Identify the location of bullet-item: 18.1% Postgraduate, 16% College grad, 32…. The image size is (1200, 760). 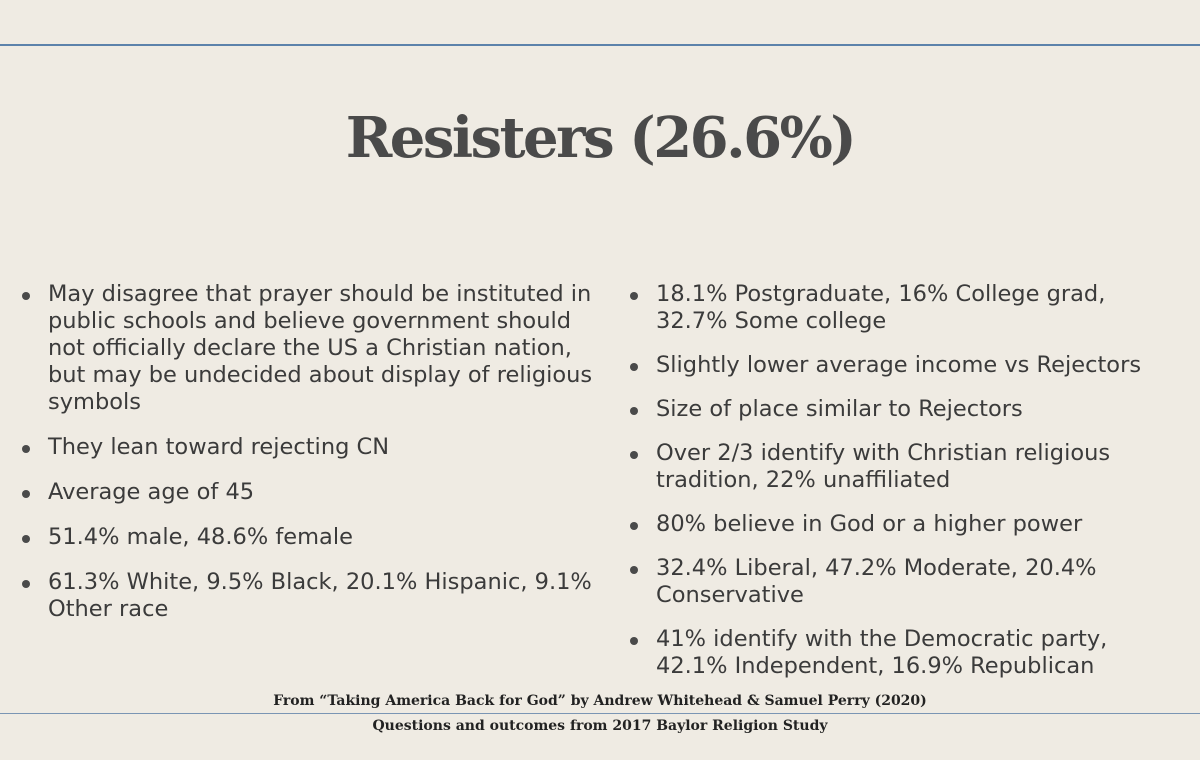
(900, 308).